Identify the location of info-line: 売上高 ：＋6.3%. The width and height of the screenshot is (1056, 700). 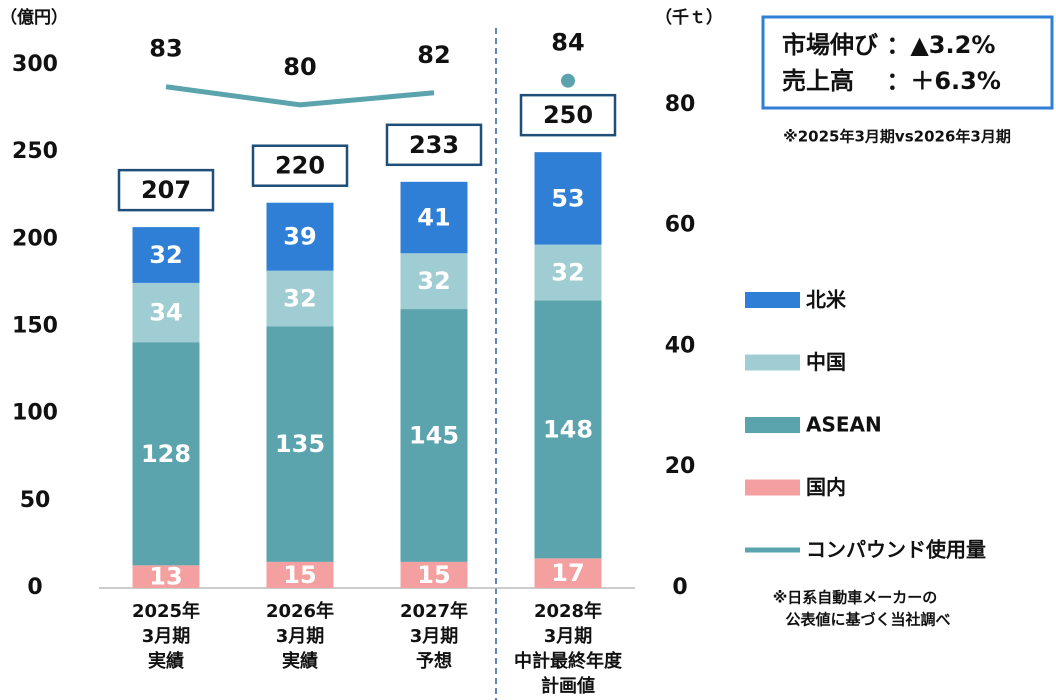
(891, 81).